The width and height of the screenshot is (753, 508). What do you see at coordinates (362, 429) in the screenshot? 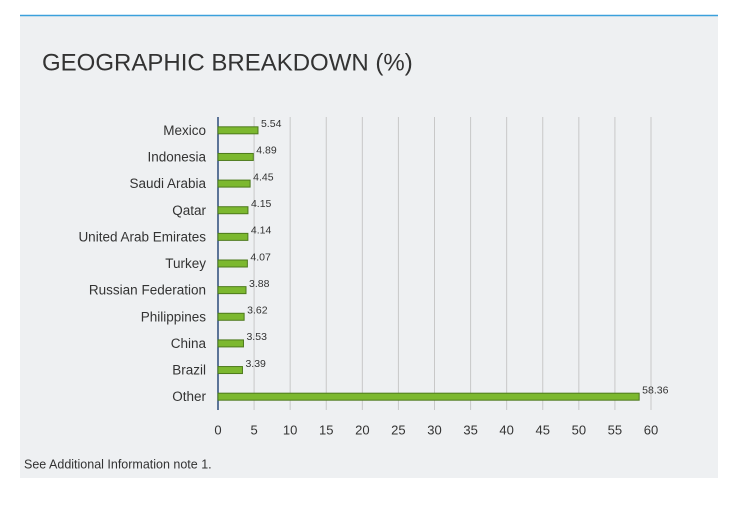
I see `x-tick-label: 20` at bounding box center [362, 429].